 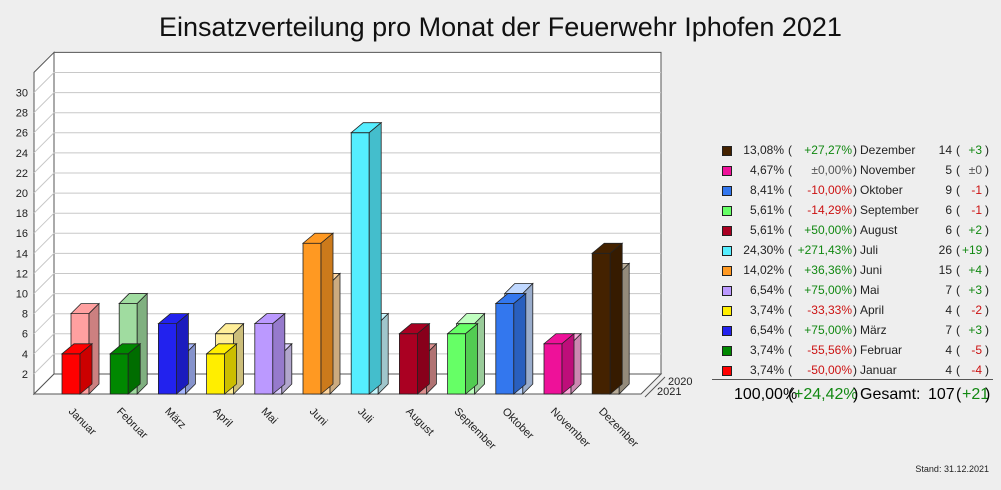 What do you see at coordinates (871, 270) in the screenshot?
I see `legend-month: Juni` at bounding box center [871, 270].